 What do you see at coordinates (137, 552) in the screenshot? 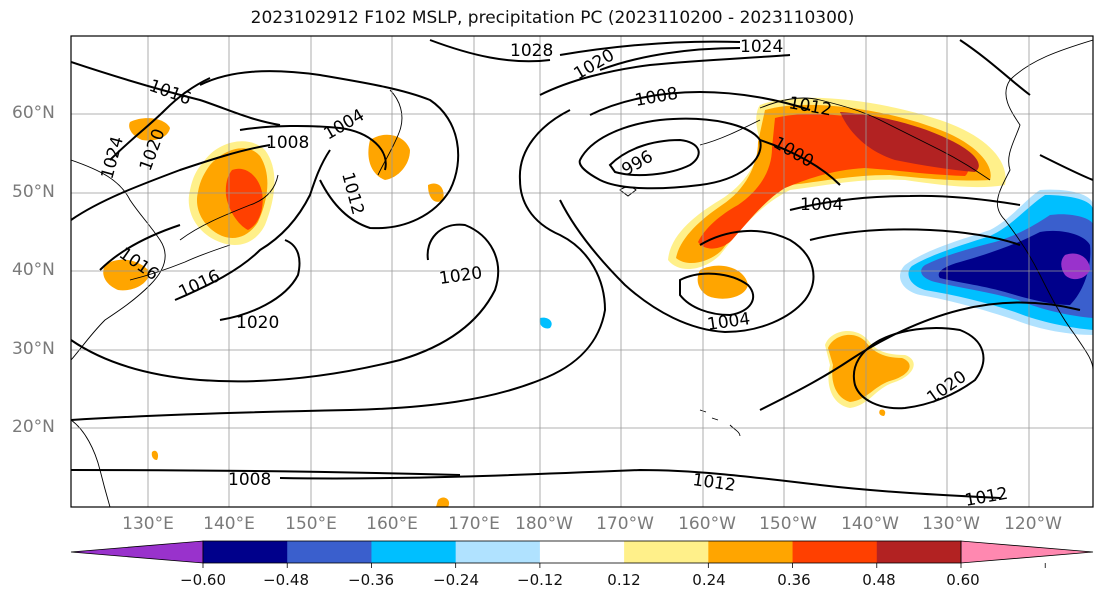
I see `colorbar-extend-min` at bounding box center [137, 552].